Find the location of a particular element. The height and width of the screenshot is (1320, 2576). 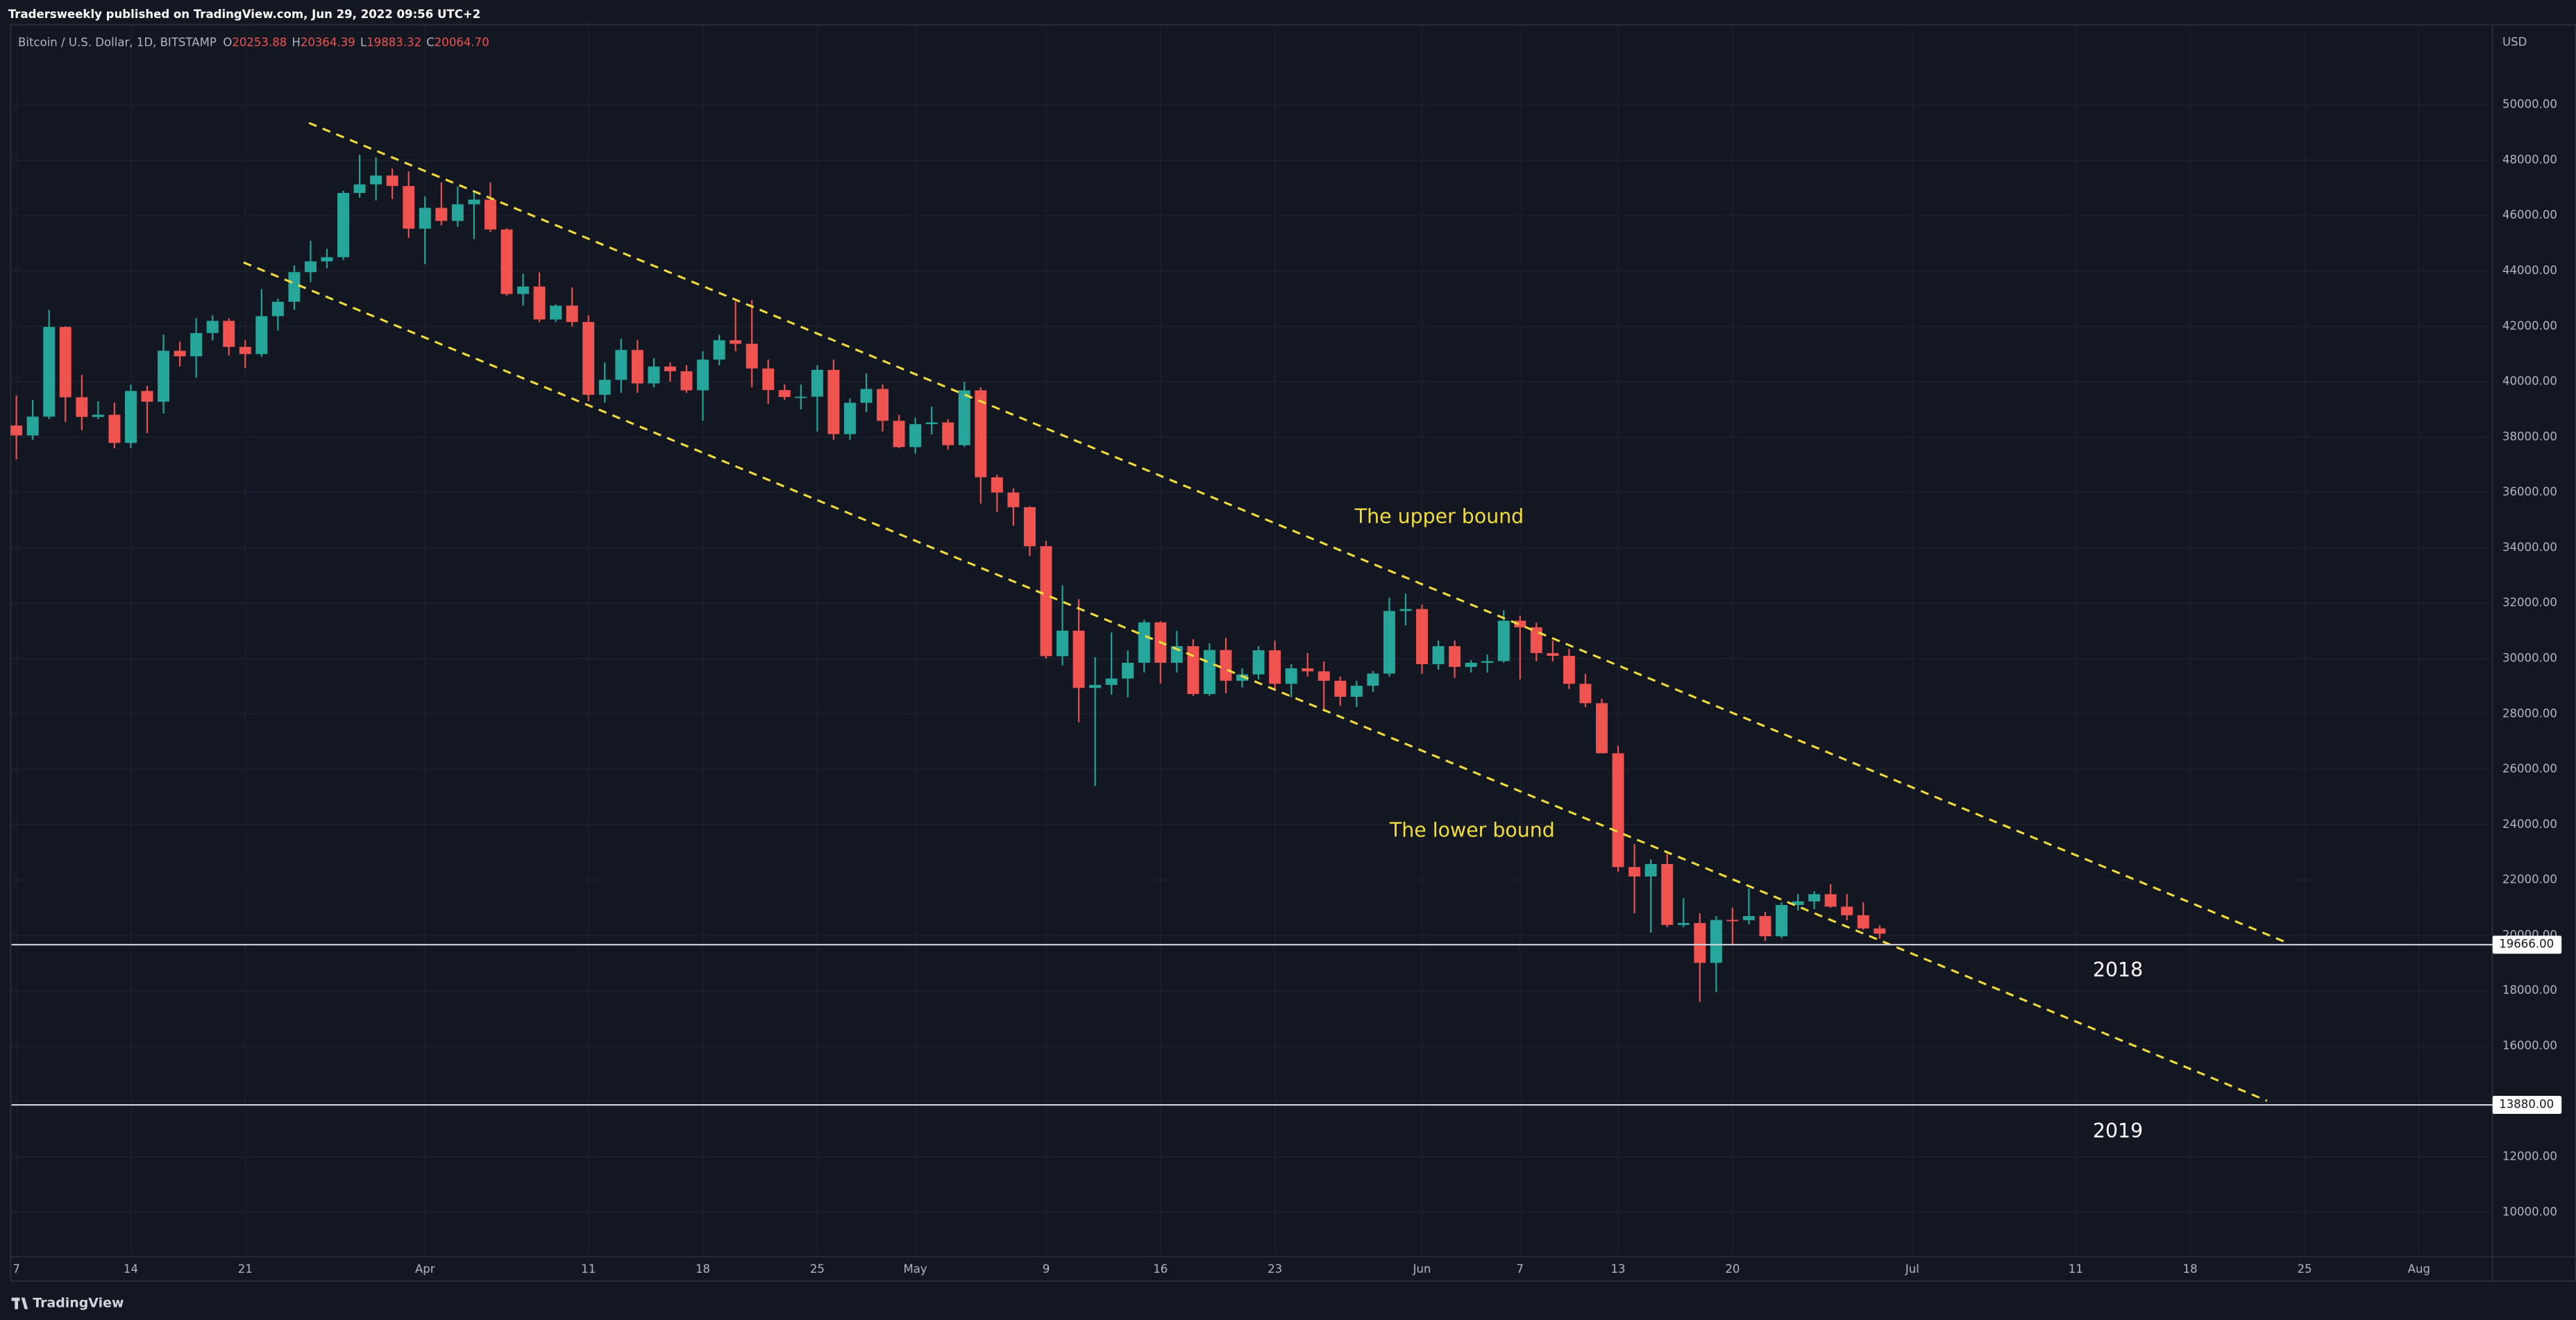

annotation: 2019 is located at coordinates (2118, 1130).